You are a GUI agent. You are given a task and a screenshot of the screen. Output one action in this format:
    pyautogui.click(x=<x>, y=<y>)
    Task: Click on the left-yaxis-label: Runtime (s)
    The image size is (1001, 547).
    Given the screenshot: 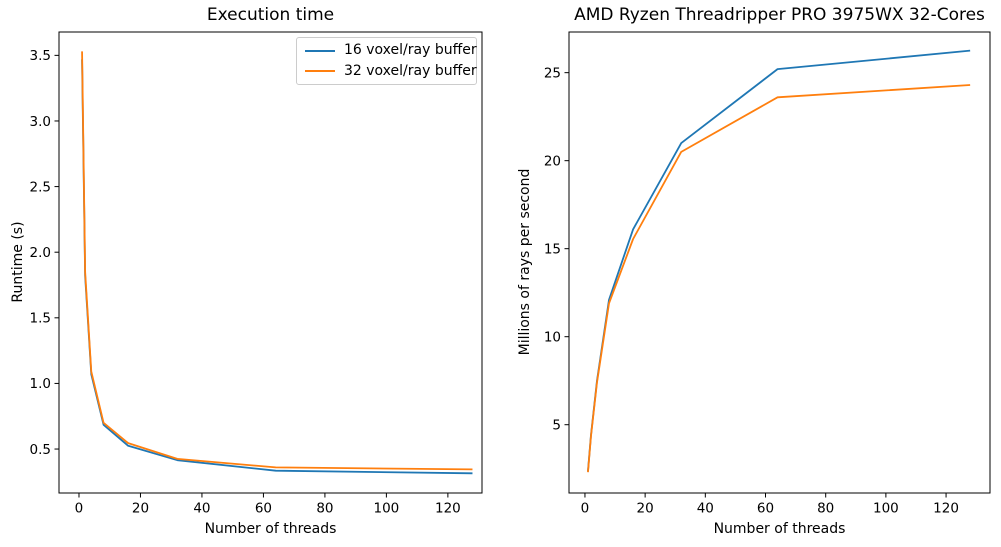 What is the action you would take?
    pyautogui.click(x=18, y=262)
    